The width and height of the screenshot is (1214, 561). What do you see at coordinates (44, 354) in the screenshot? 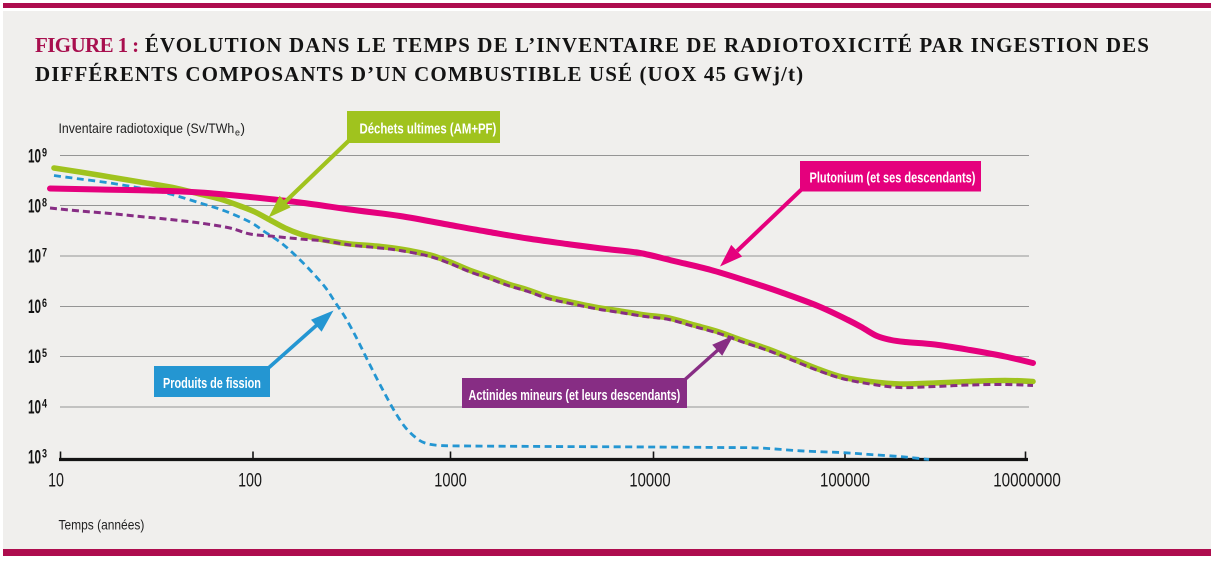
I see `svg-text: 5` at bounding box center [44, 354].